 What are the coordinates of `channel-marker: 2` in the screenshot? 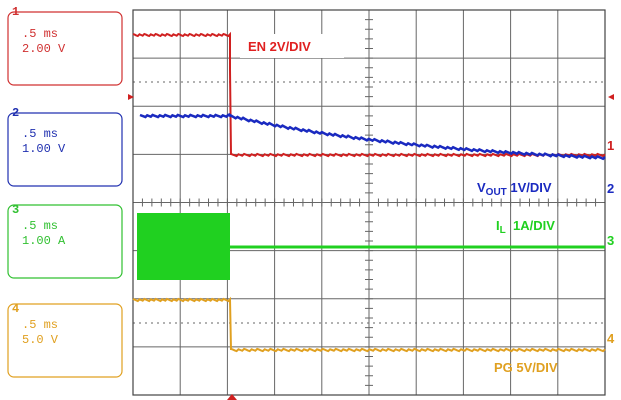 It's located at (610, 188).